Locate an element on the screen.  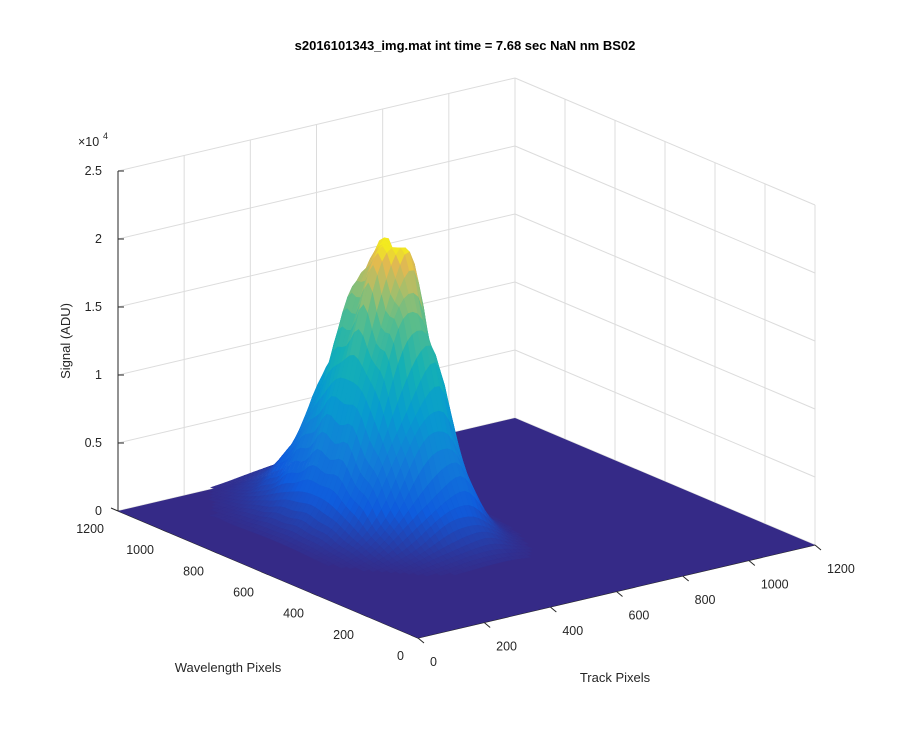
z-exponent: ×10 4 is located at coordinates (93, 140).